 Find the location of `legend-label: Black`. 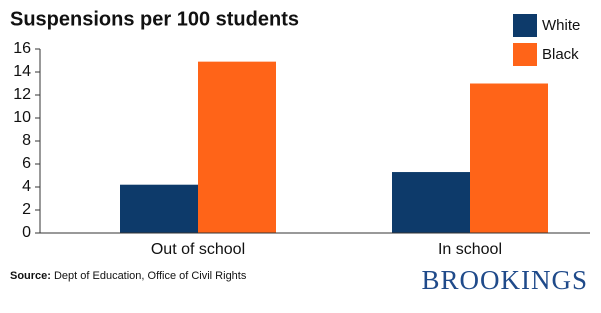

legend-label: Black is located at coordinates (560, 54).